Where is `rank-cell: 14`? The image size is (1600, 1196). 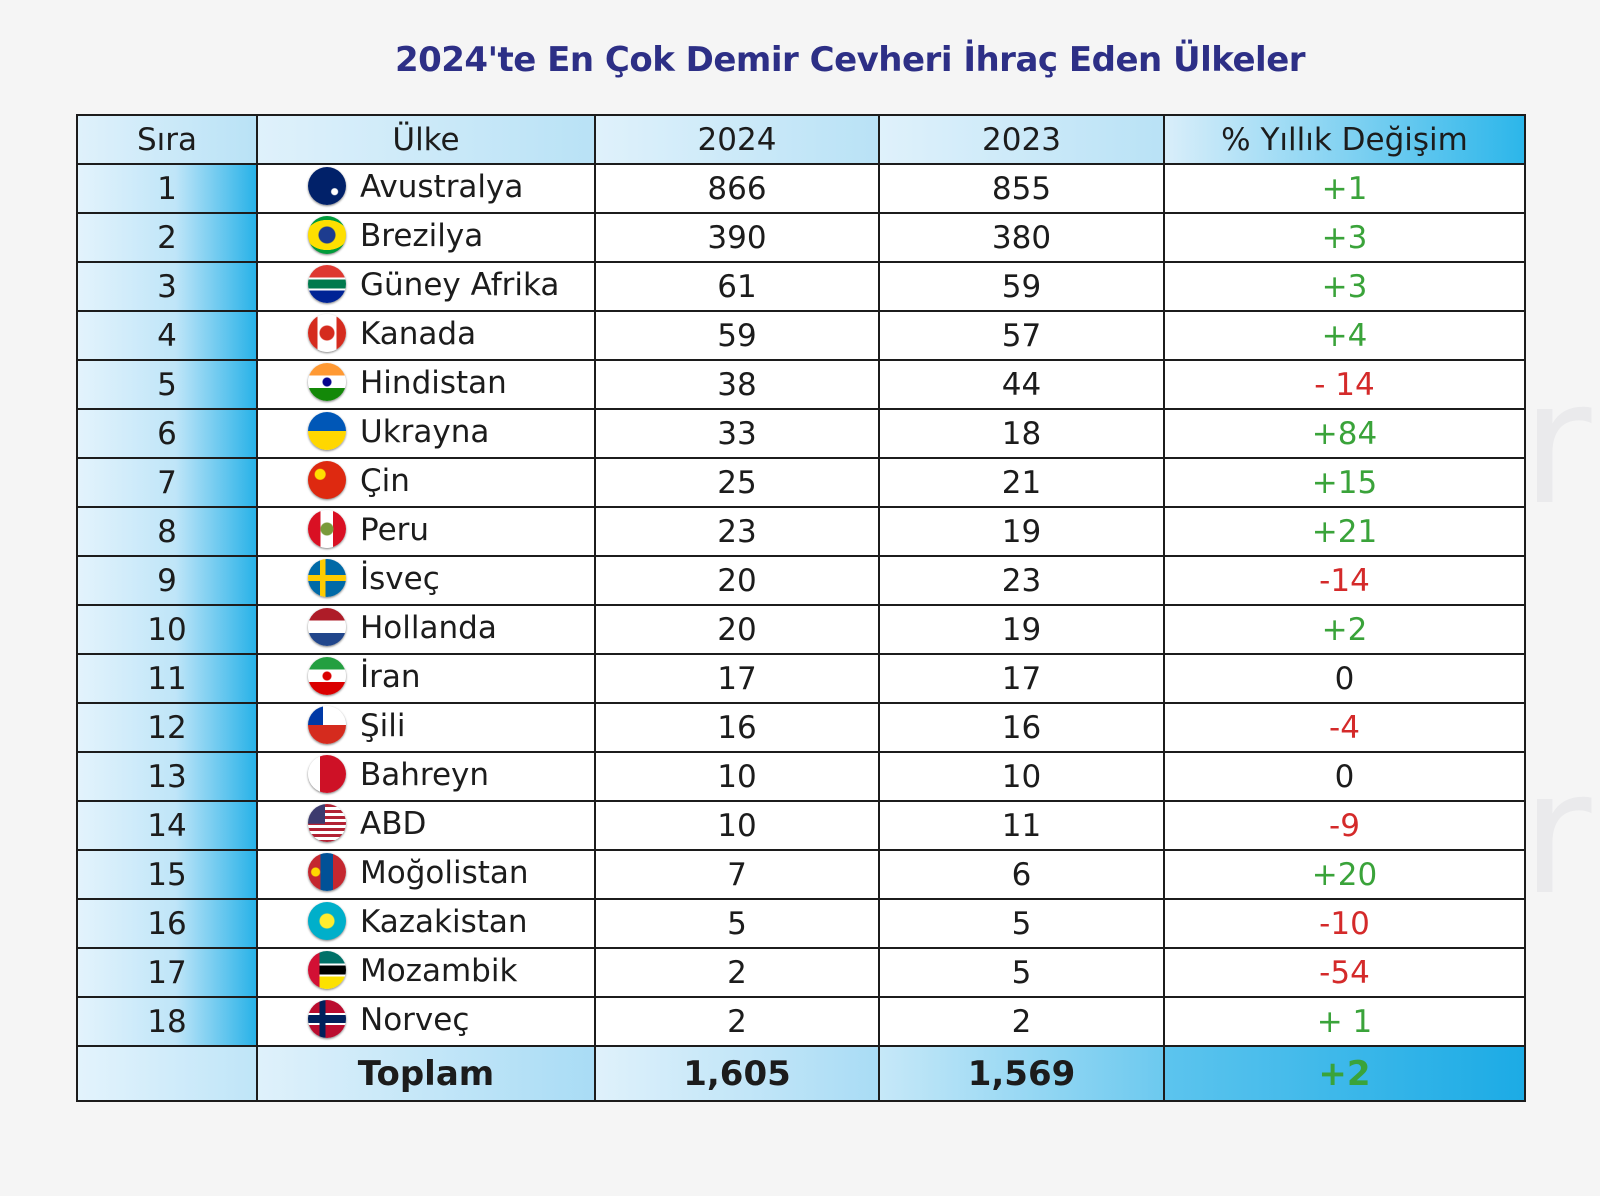
rank-cell: 14 is located at coordinates (167, 825).